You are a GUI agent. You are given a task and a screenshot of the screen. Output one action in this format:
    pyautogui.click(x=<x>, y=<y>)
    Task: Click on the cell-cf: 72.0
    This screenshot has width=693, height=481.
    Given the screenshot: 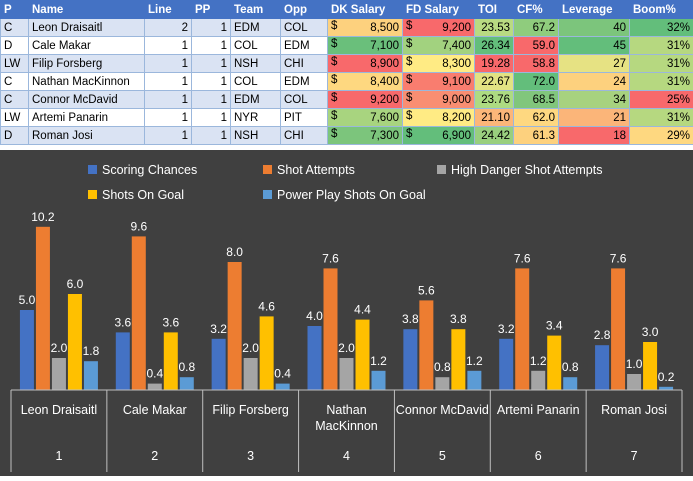 What is the action you would take?
    pyautogui.click(x=536, y=82)
    